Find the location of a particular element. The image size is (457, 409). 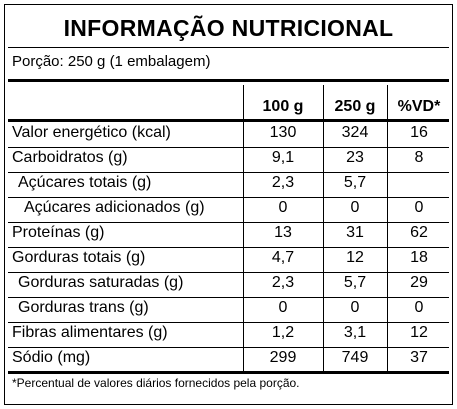

value-100g: 4,7 is located at coordinates (283, 257).